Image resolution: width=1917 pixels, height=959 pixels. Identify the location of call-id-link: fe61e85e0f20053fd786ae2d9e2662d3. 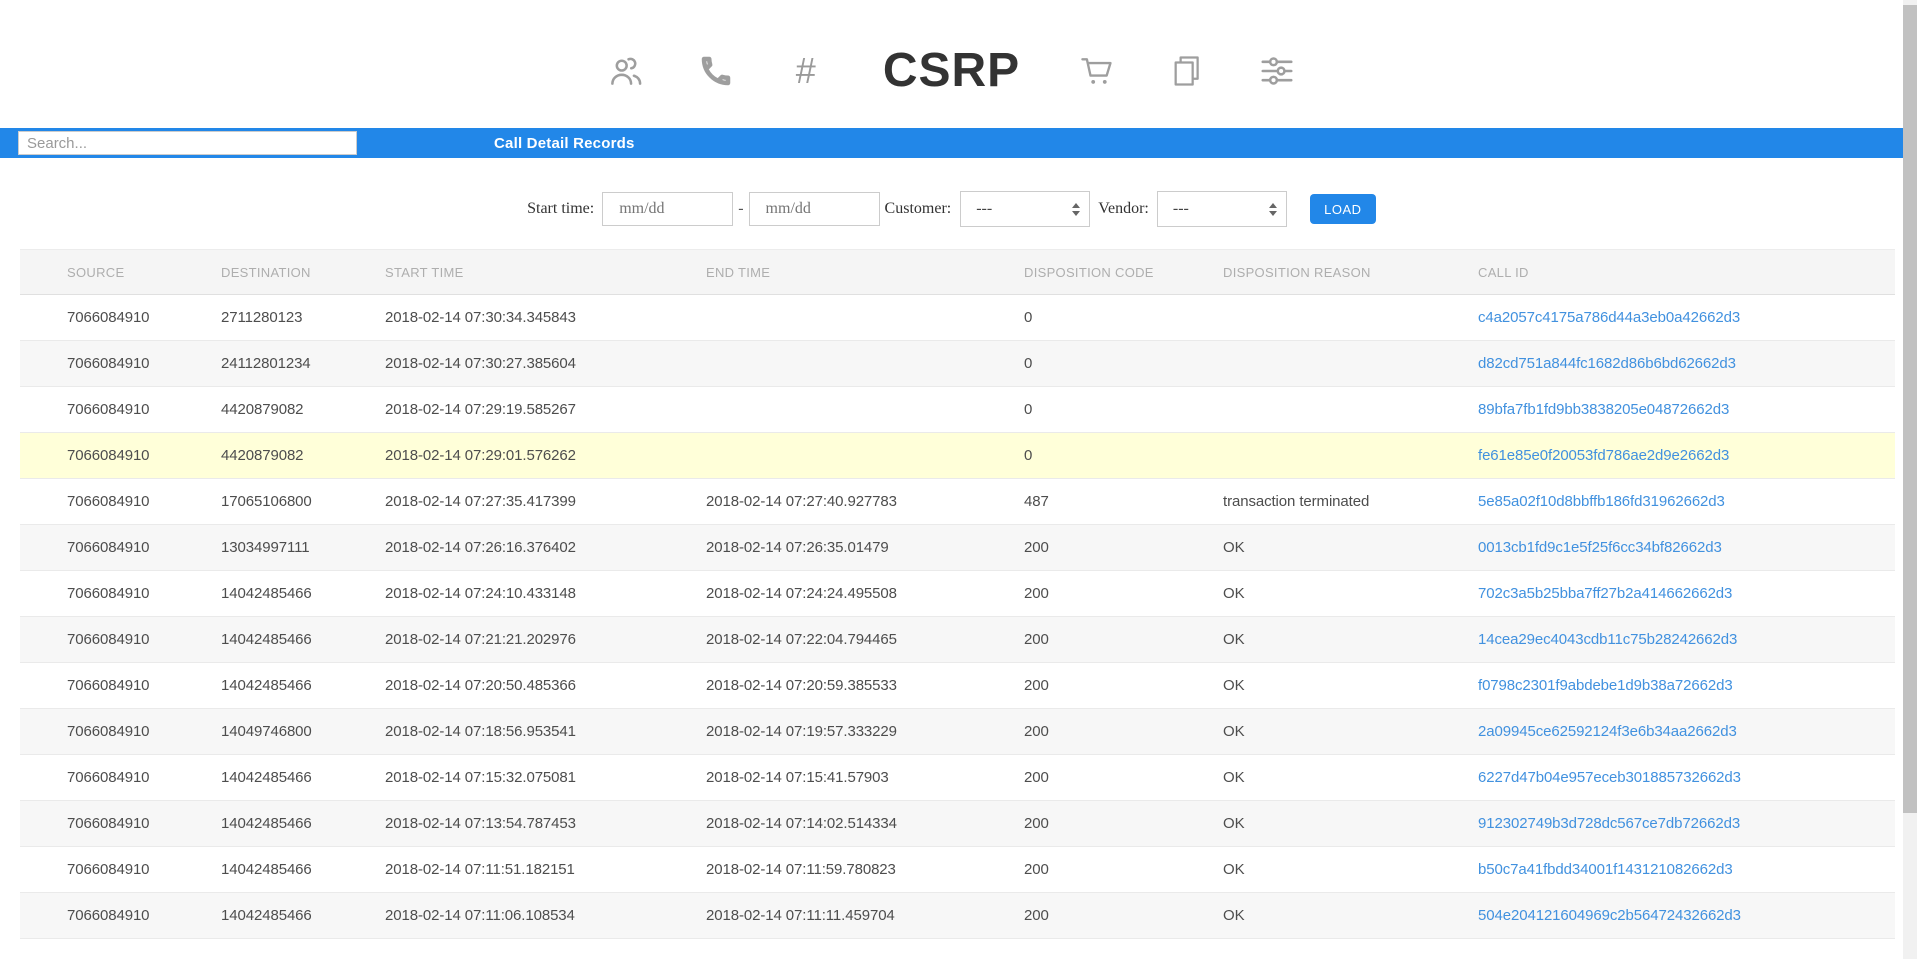
(1604, 455).